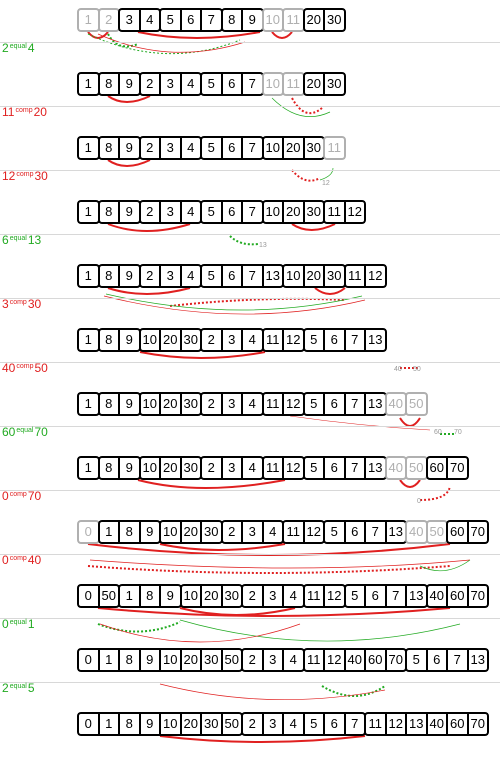 This screenshot has height=757, width=500. I want to click on step-left-value: 0, so click(5, 624).